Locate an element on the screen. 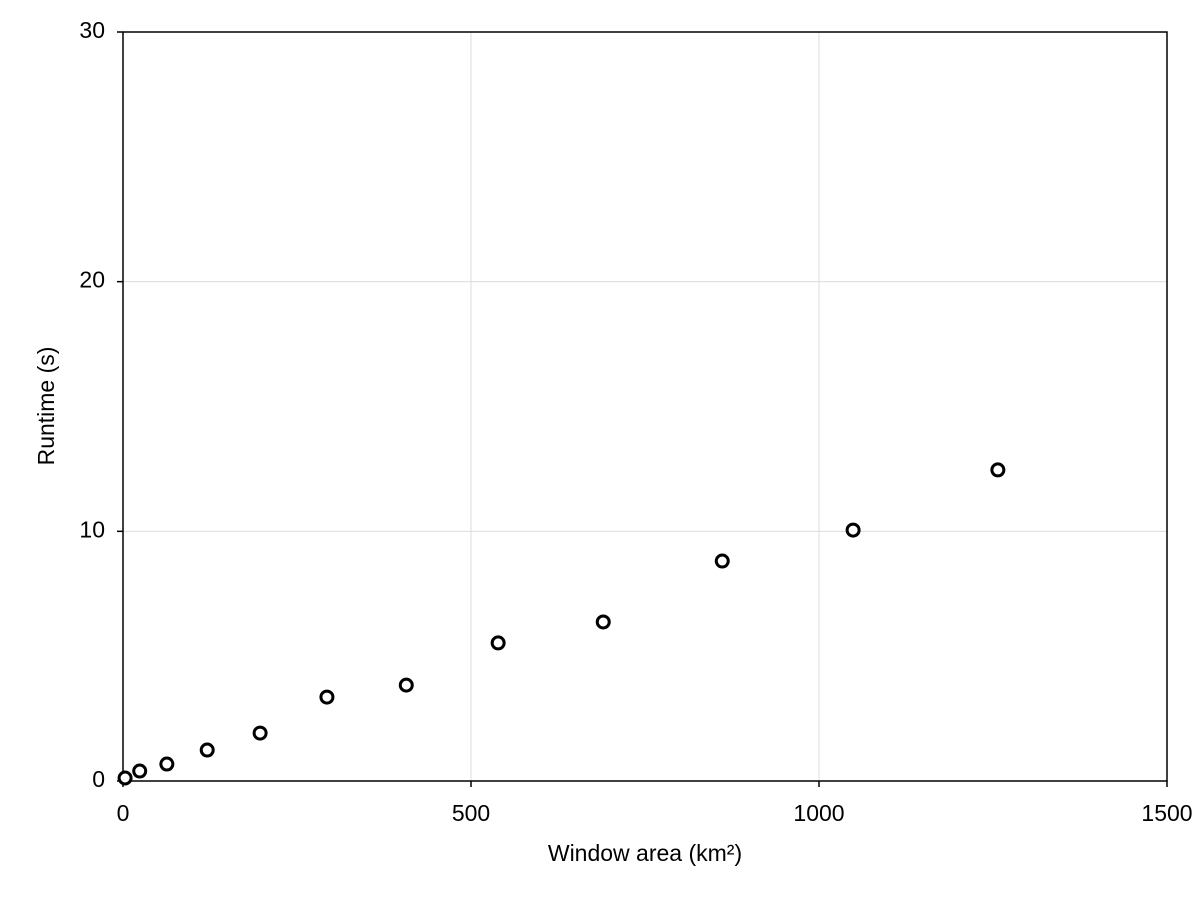 The width and height of the screenshot is (1200, 900). y-tick-label: 20 is located at coordinates (92, 280).